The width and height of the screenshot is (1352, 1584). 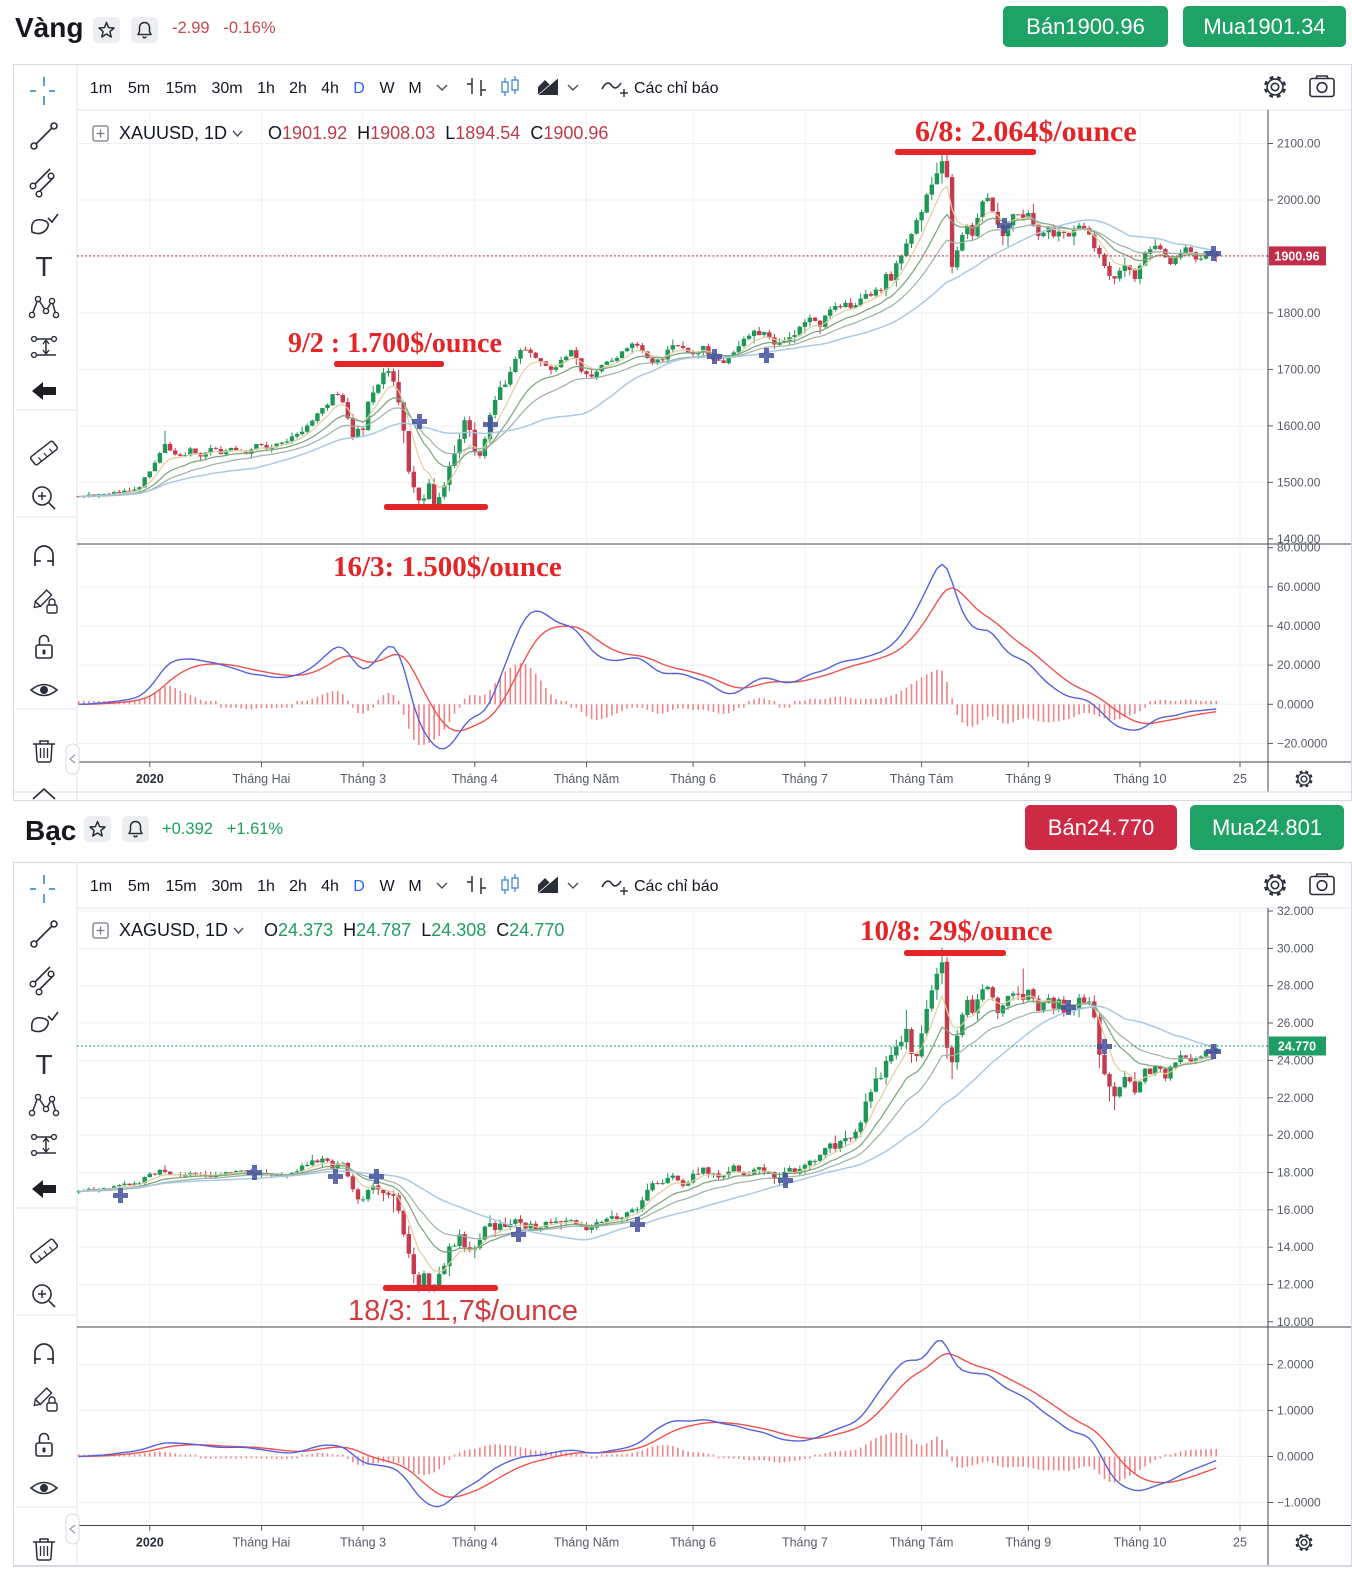 I want to click on svg-text: 2000.00, so click(x=1299, y=200).